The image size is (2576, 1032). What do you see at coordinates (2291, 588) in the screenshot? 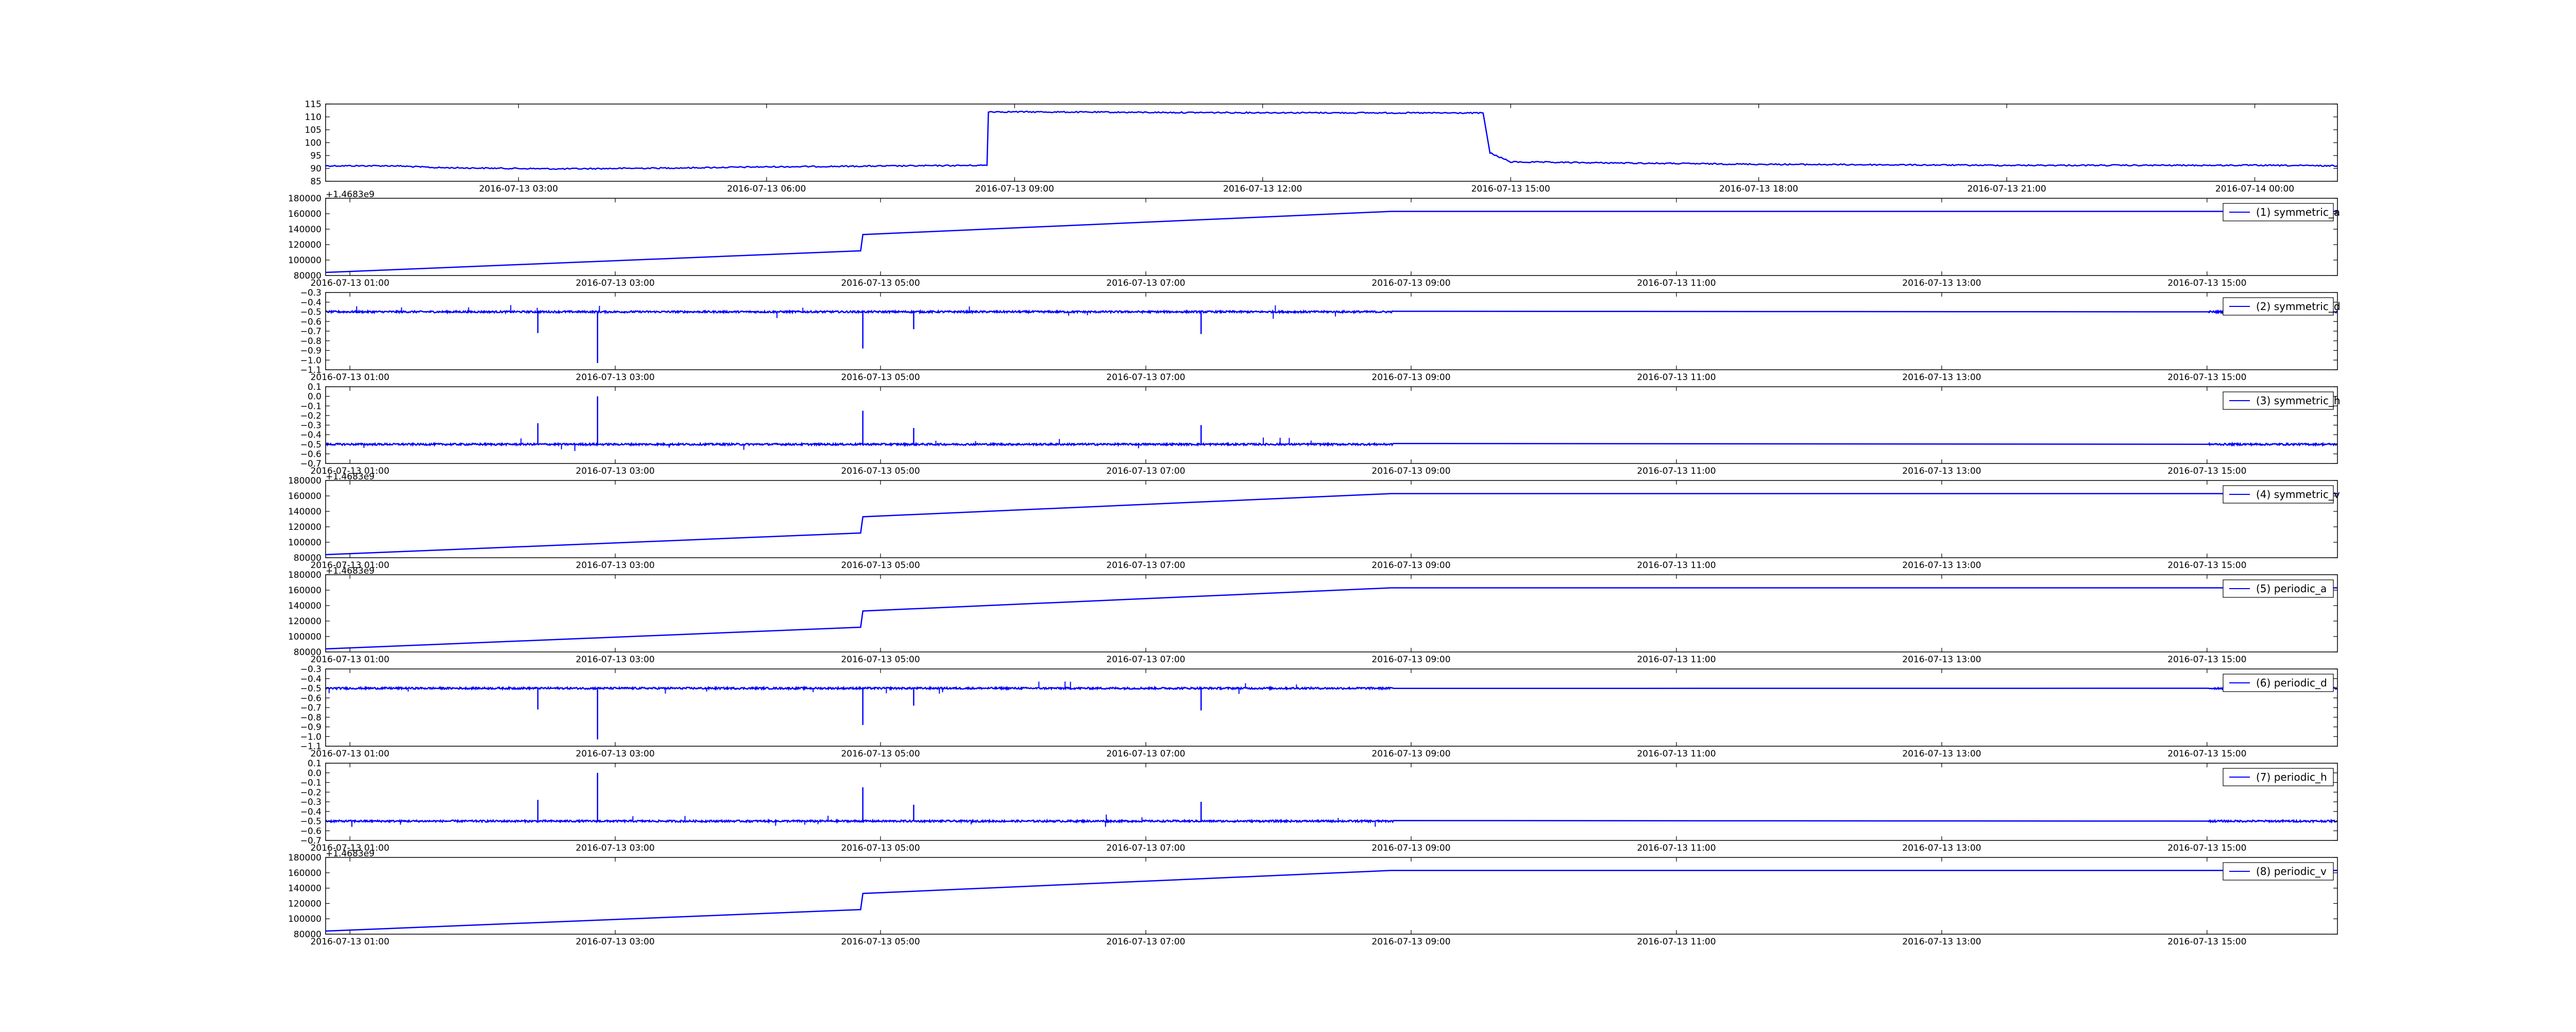
I see `legend-label: (5) periodic_a` at bounding box center [2291, 588].